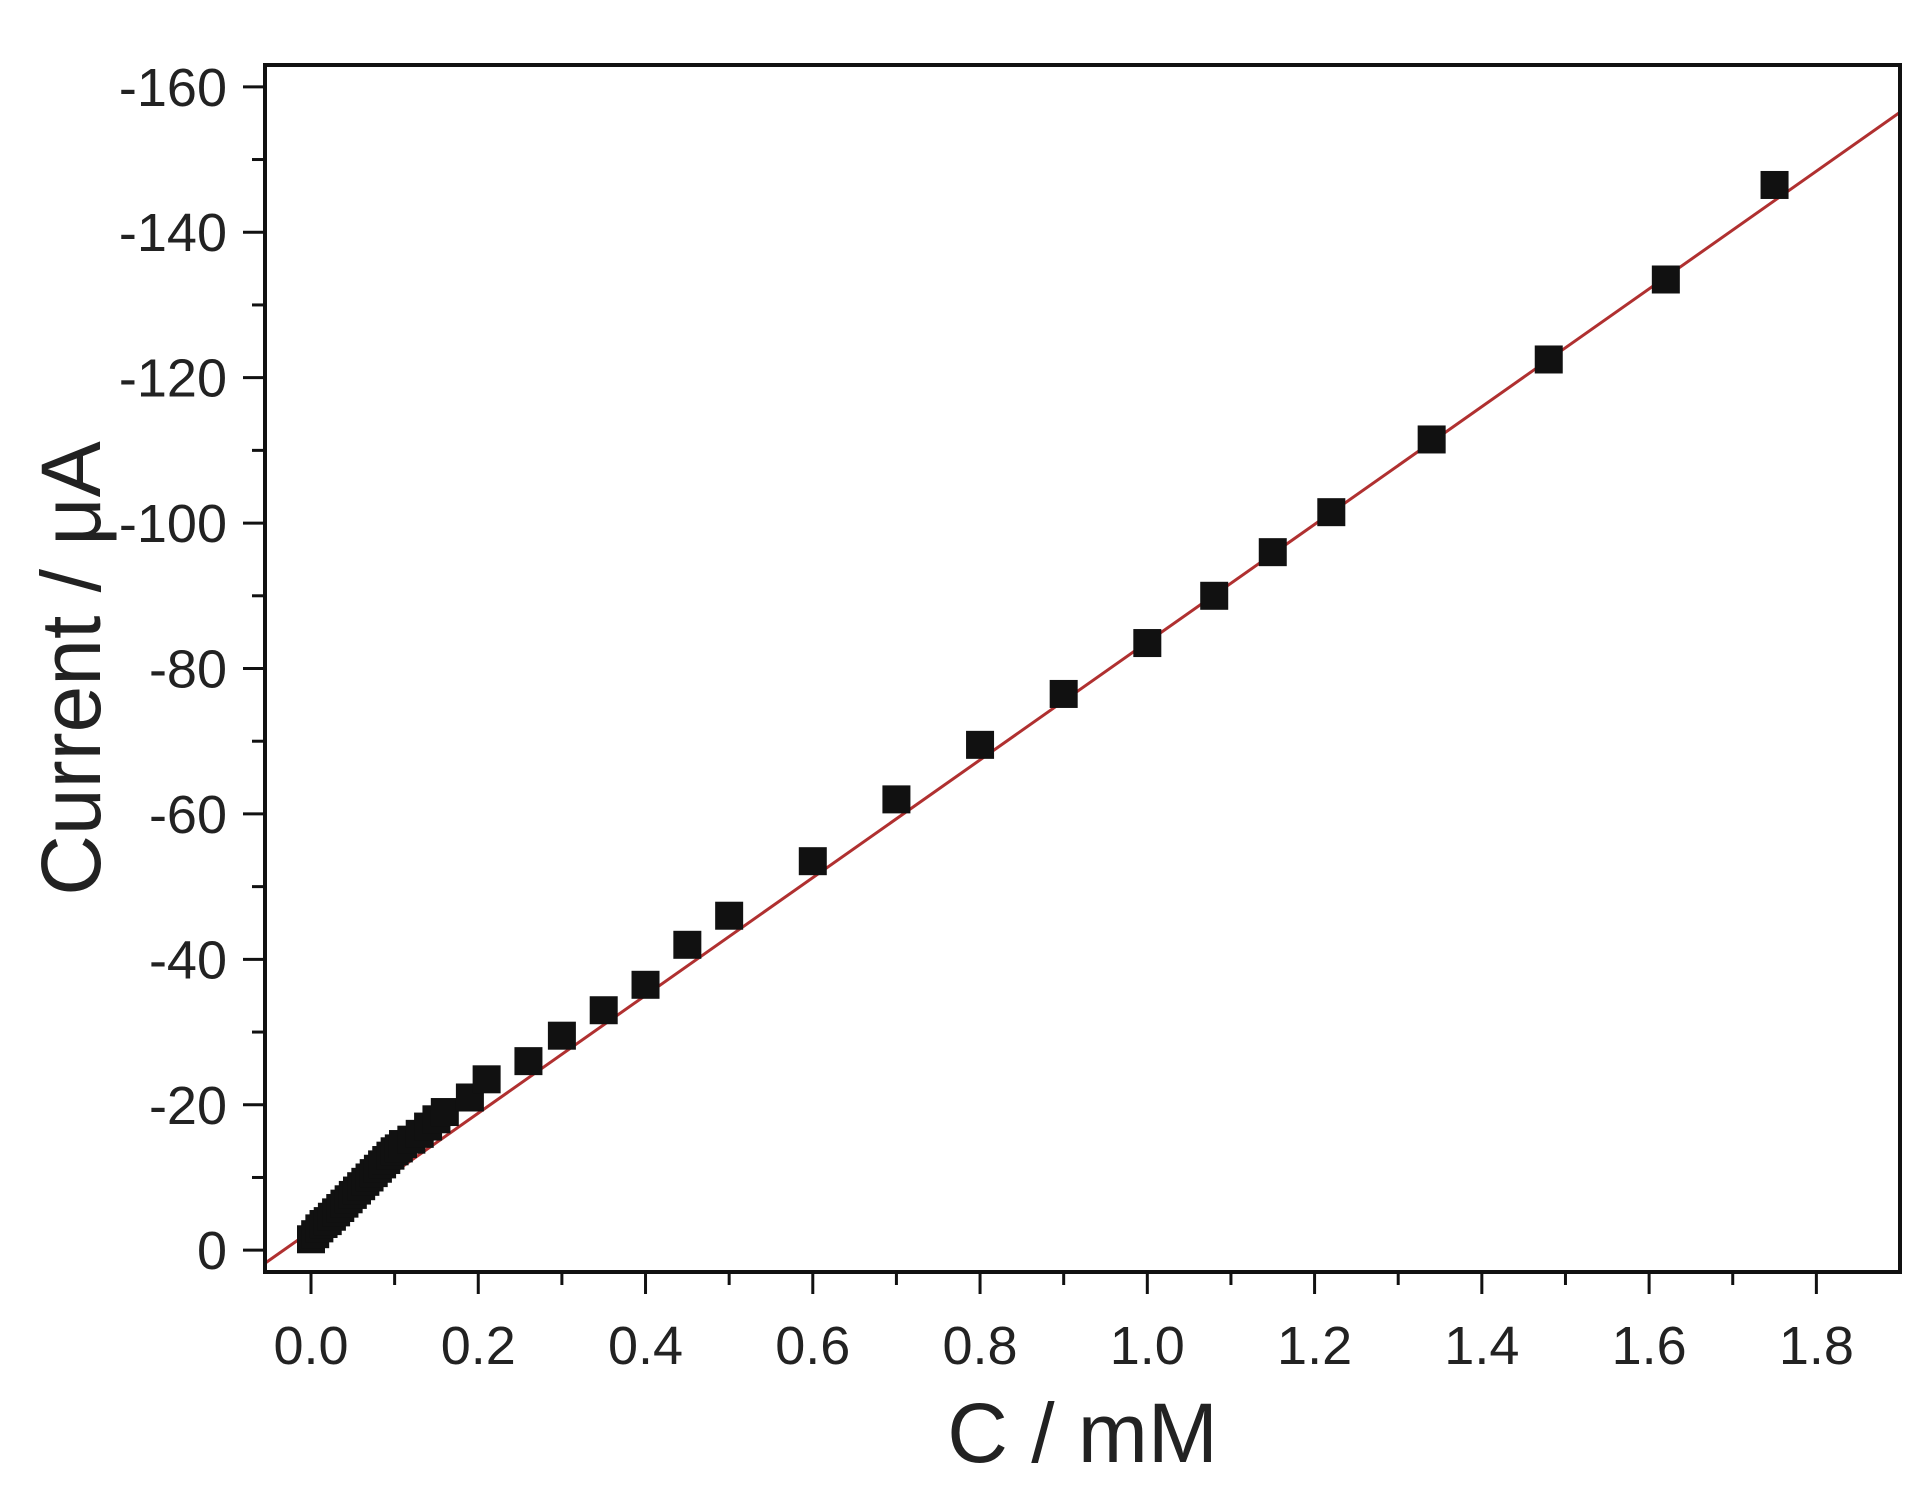 This screenshot has height=1494, width=1920. Describe the element at coordinates (188, 670) in the screenshot. I see `y-tick-label: -80` at that location.